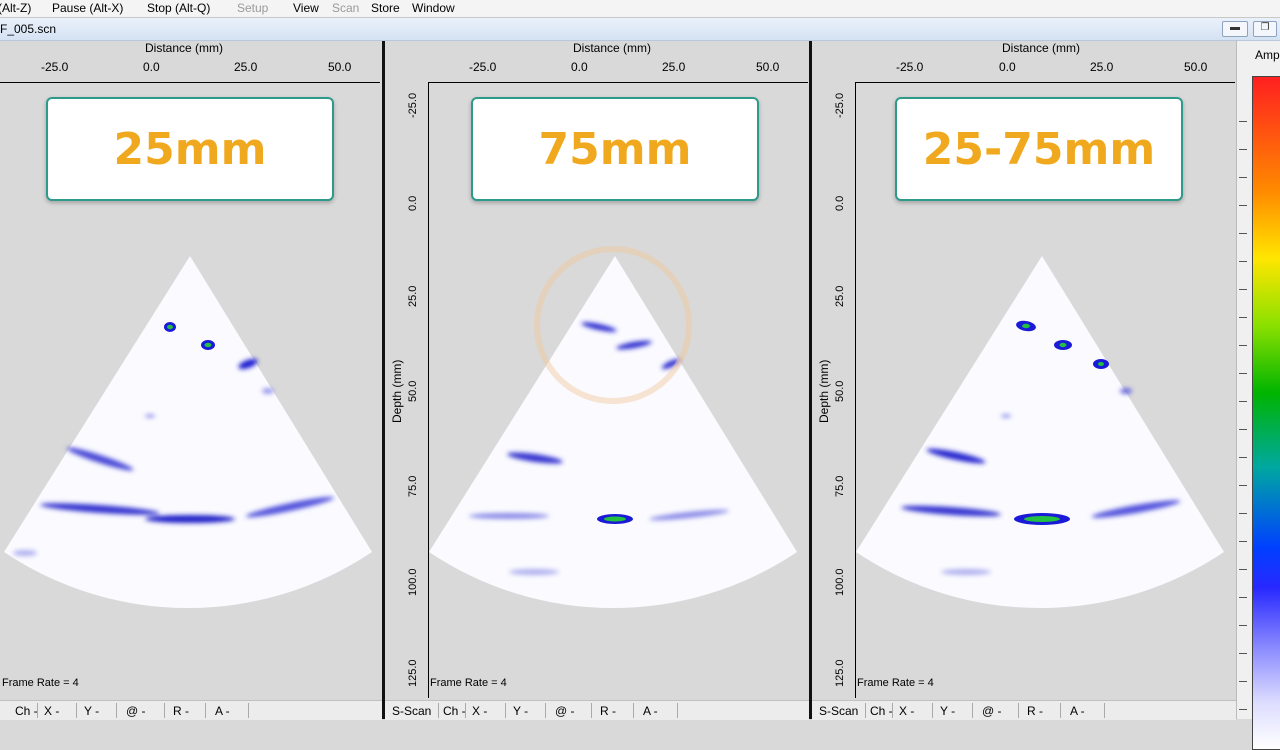 The height and width of the screenshot is (750, 1280). Describe the element at coordinates (1039, 149) in the screenshot. I see `focus-label-card: 25-75mm` at that location.